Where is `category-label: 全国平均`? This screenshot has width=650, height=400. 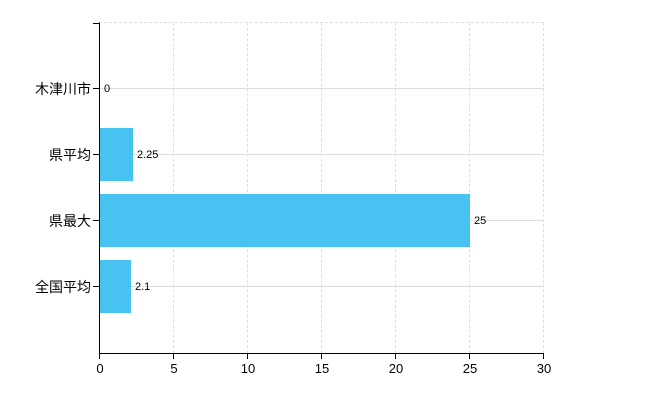 category-label: 全国平均 is located at coordinates (63, 287).